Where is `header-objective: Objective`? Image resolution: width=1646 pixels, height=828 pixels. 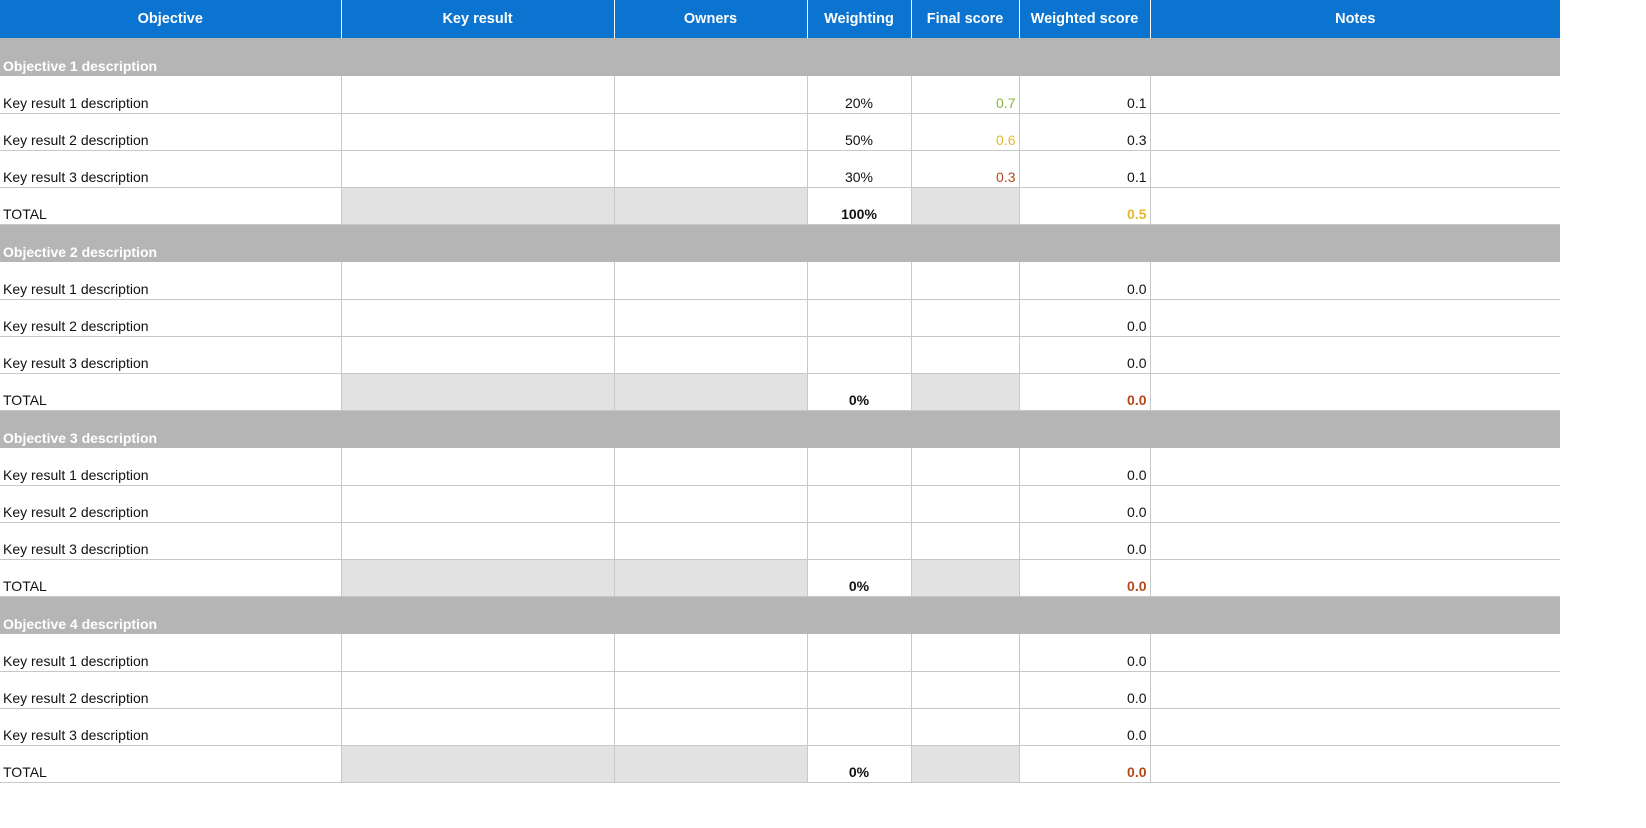 header-objective: Objective is located at coordinates (171, 19).